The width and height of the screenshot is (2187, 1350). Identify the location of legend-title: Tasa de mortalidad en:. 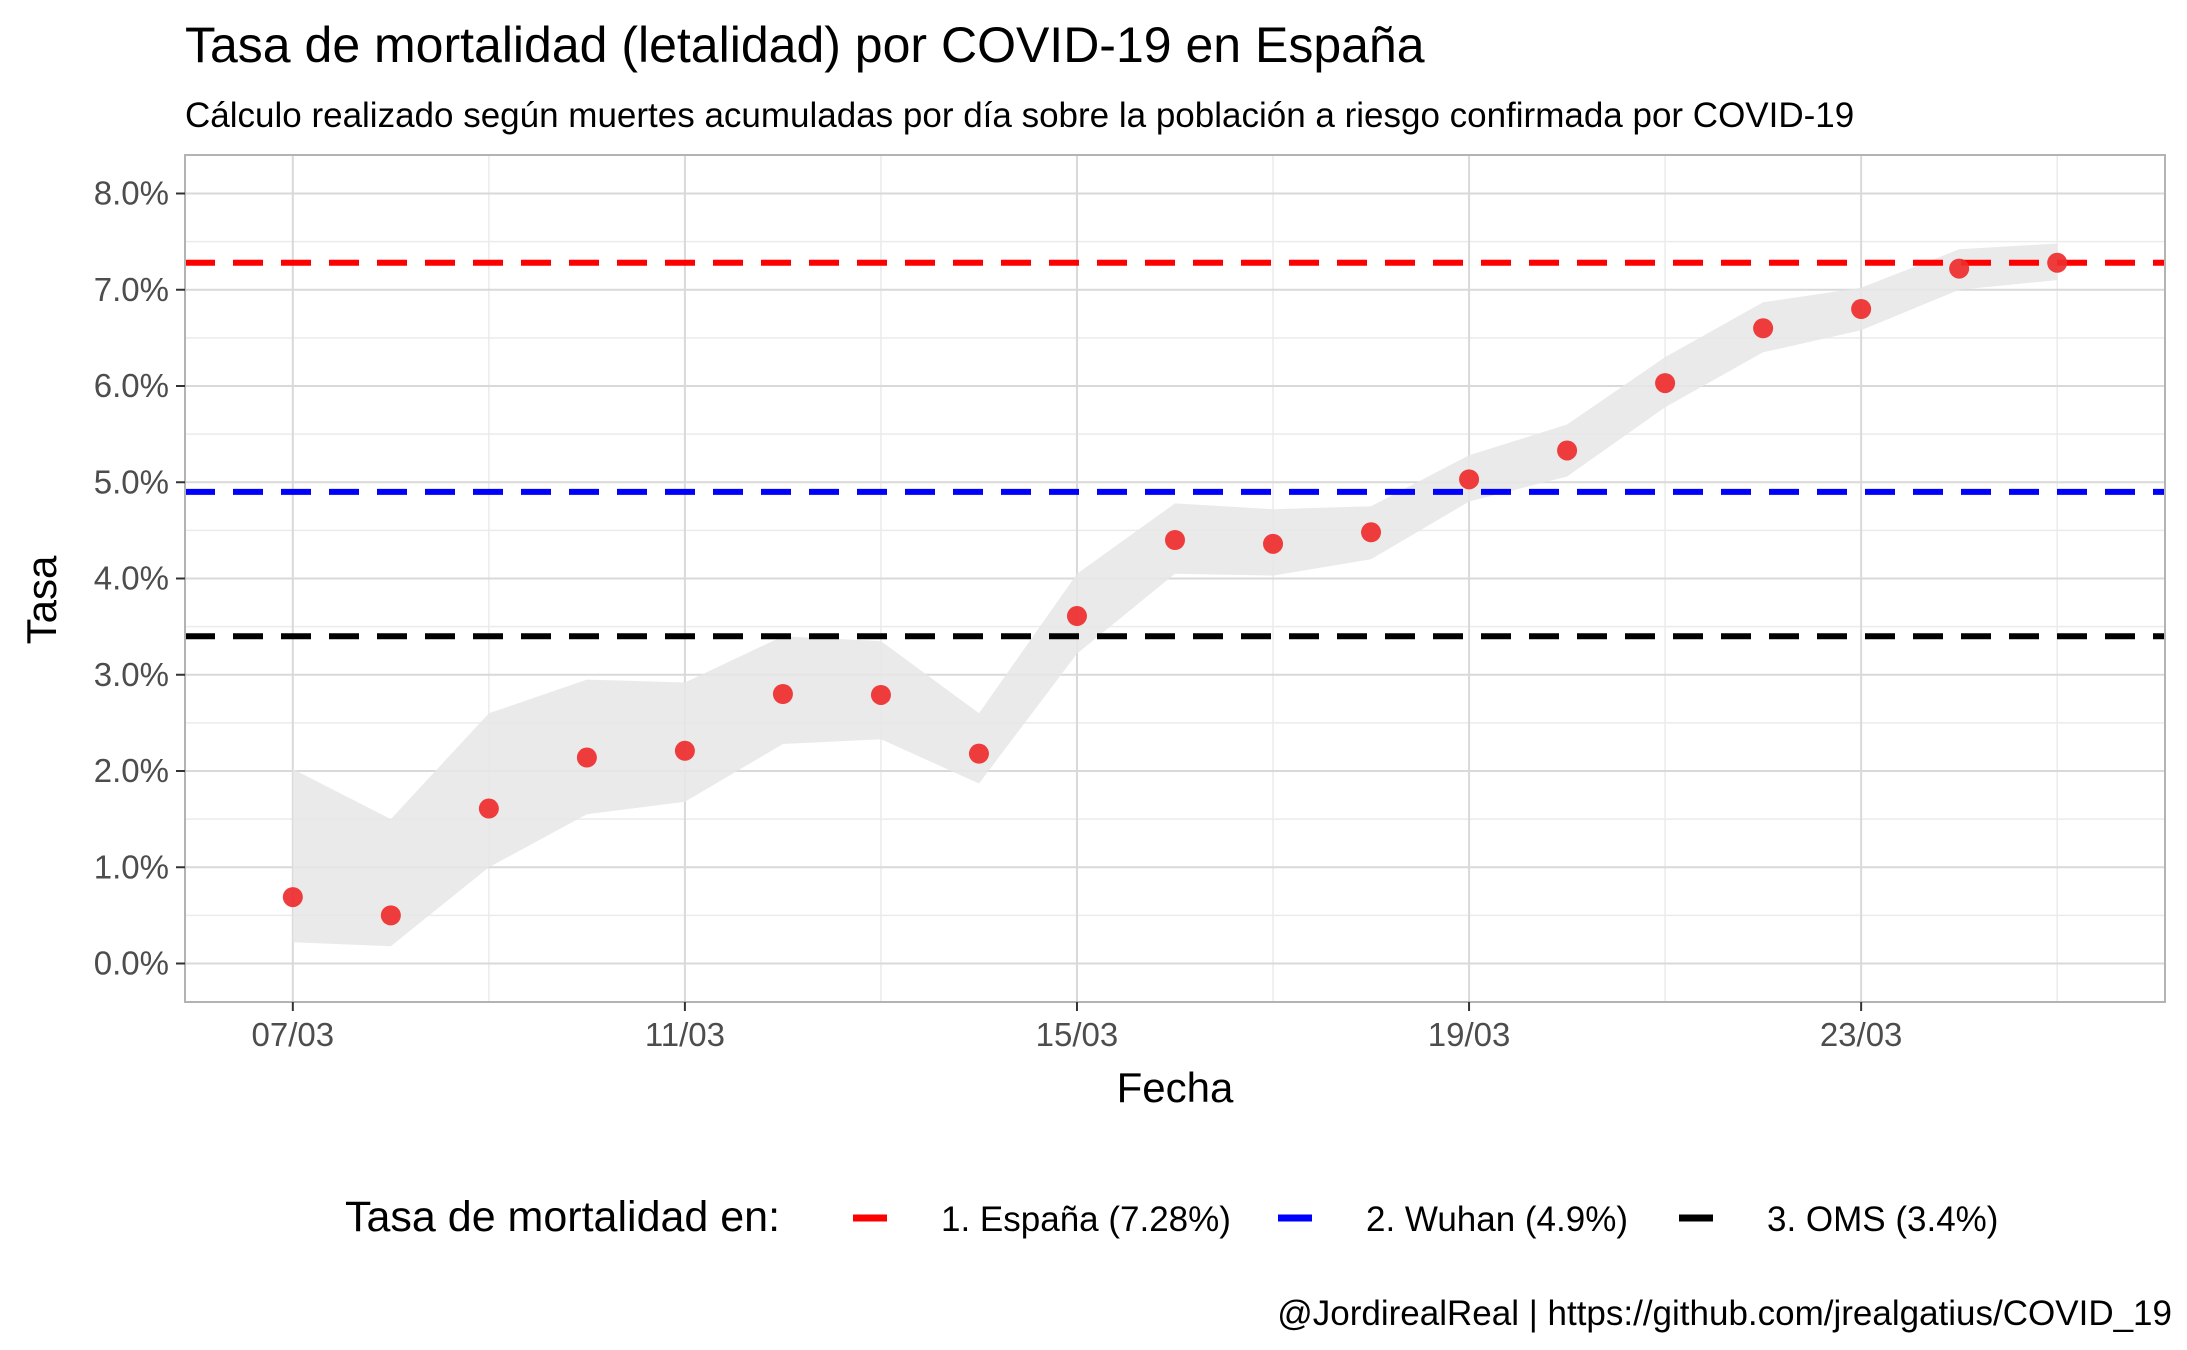
(562, 1217).